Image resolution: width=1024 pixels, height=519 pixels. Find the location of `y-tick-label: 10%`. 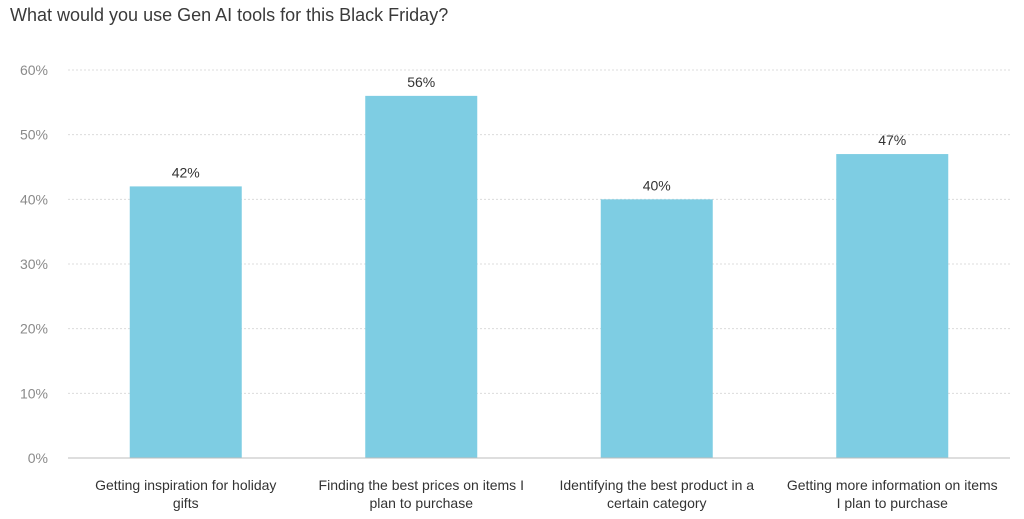

y-tick-label: 10% is located at coordinates (34, 393).